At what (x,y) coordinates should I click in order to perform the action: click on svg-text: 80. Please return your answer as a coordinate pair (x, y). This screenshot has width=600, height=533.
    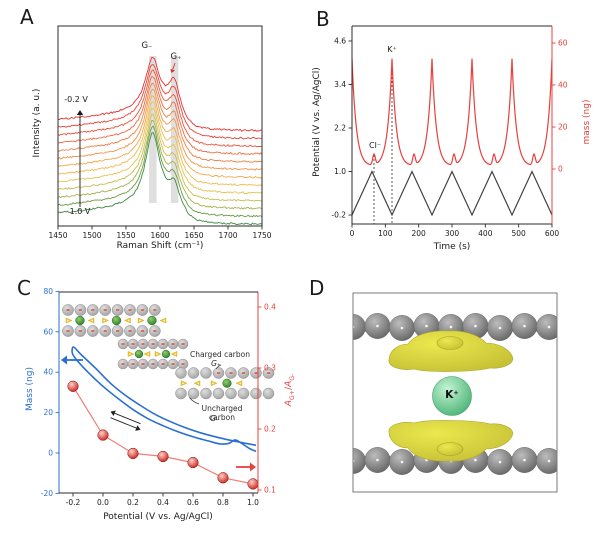
    Looking at the image, I should click on (48, 291).